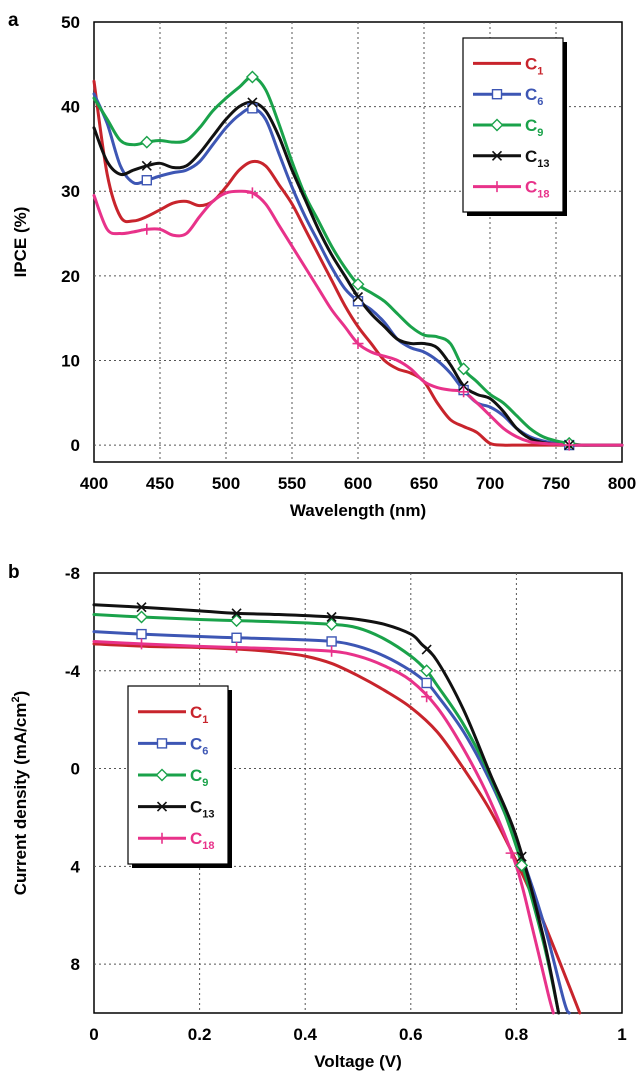 The image size is (642, 1087). I want to click on y-axis-label-a: IPCE (%), so click(20, 242).